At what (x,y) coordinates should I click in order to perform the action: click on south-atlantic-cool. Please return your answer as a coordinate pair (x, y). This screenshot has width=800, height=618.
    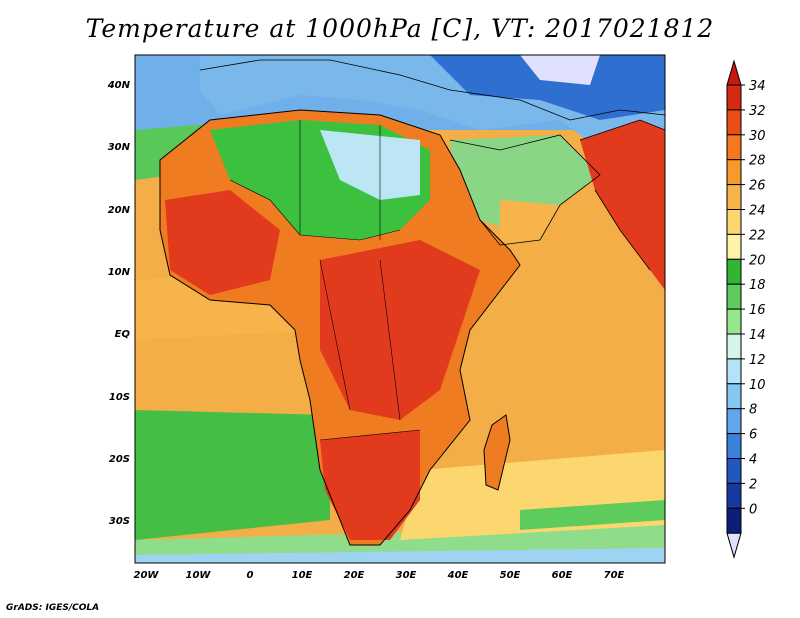
    Looking at the image, I should click on (232, 475).